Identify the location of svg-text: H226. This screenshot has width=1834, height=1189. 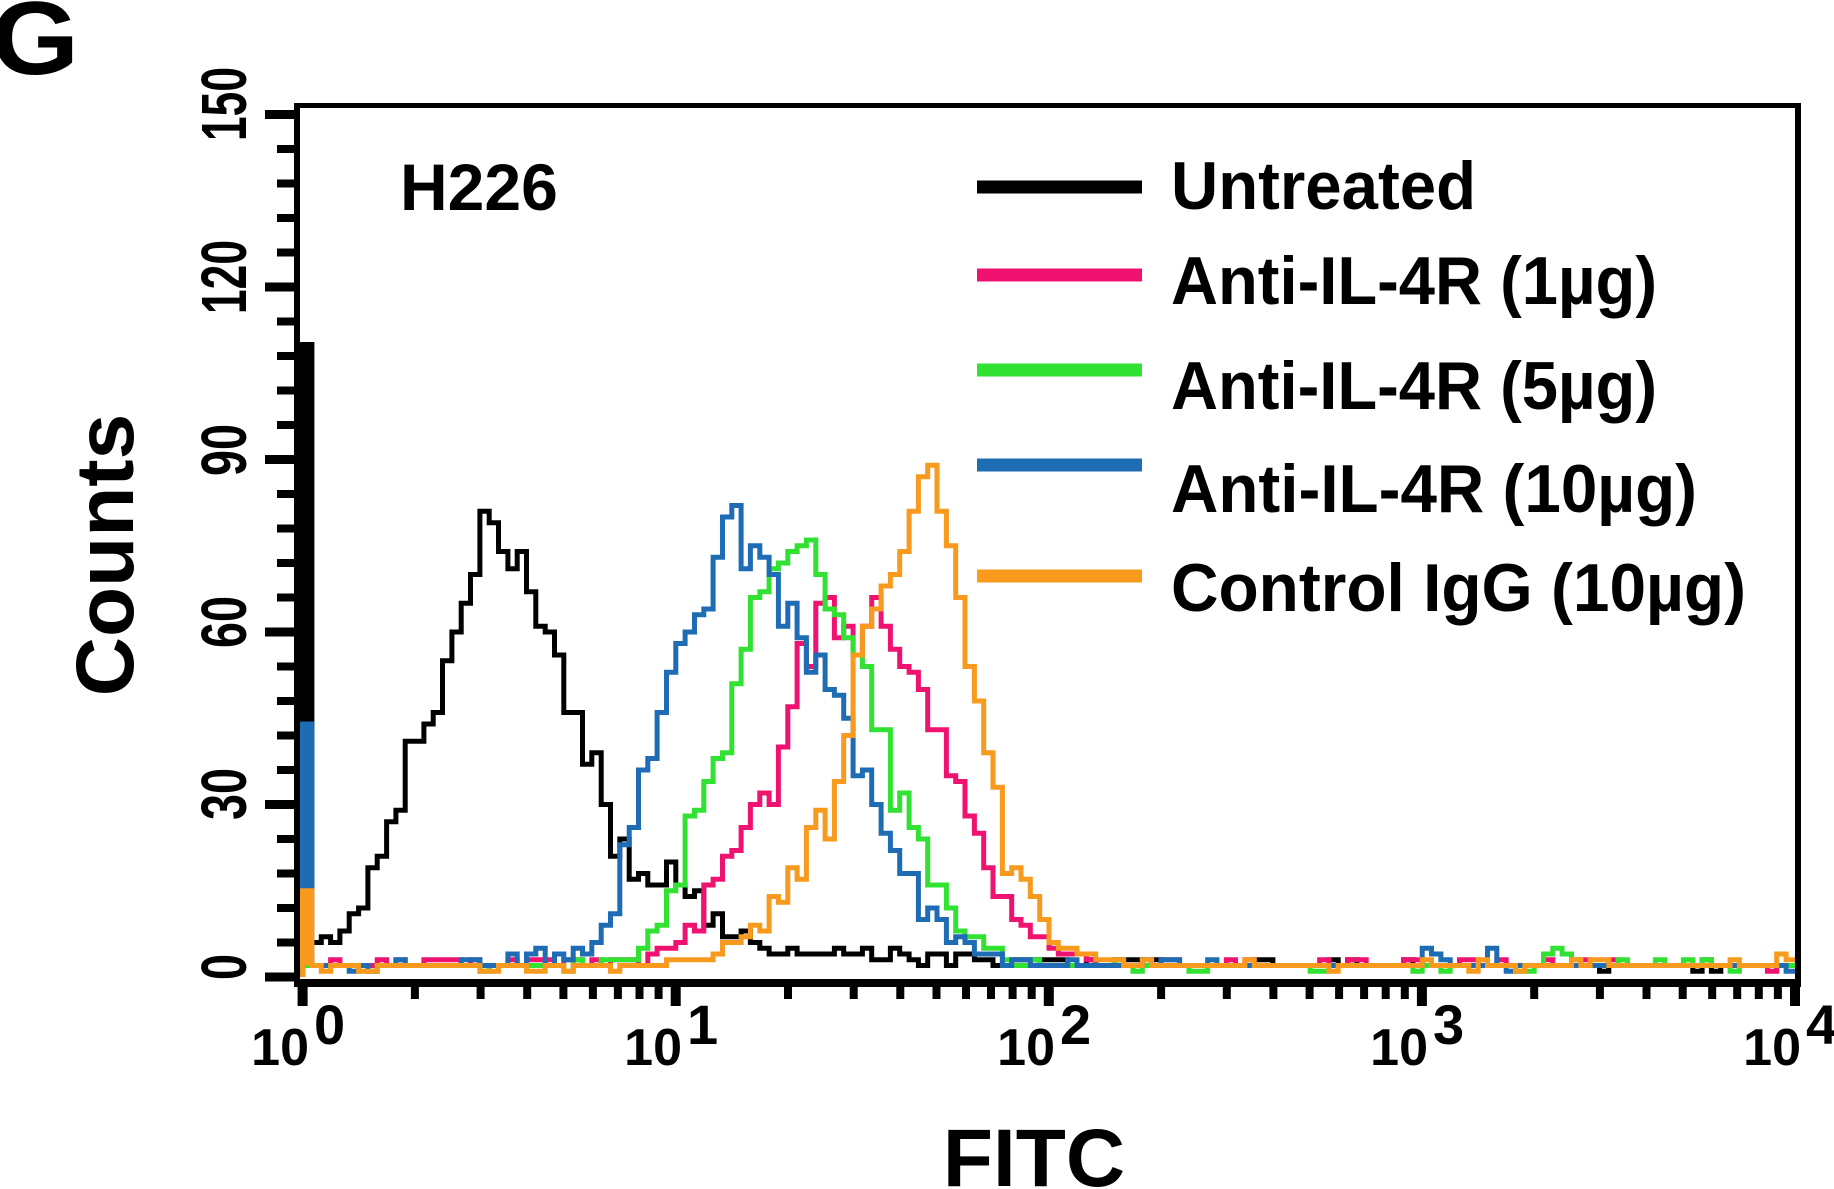
(479, 187).